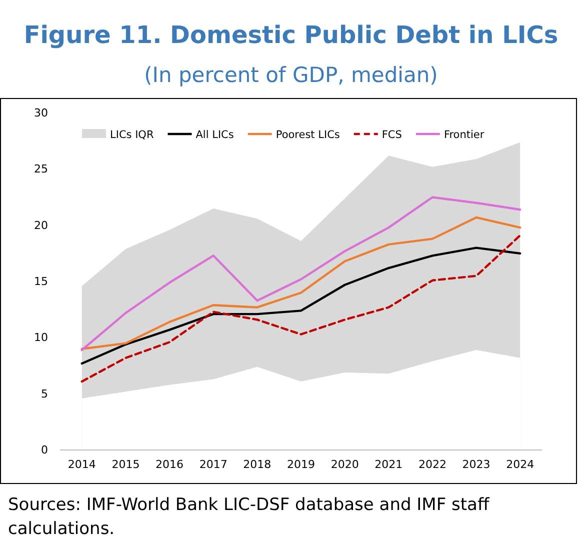 Image resolution: width=583 pixels, height=541 pixels. What do you see at coordinates (291, 35) in the screenshot?
I see `chart-title: Figure 11. Domestic Public Debt in LICs` at bounding box center [291, 35].